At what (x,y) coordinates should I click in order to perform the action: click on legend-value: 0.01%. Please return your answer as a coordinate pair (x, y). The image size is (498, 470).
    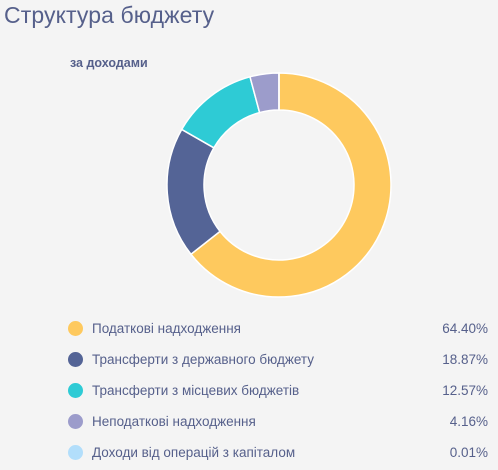
    Looking at the image, I should click on (468, 452).